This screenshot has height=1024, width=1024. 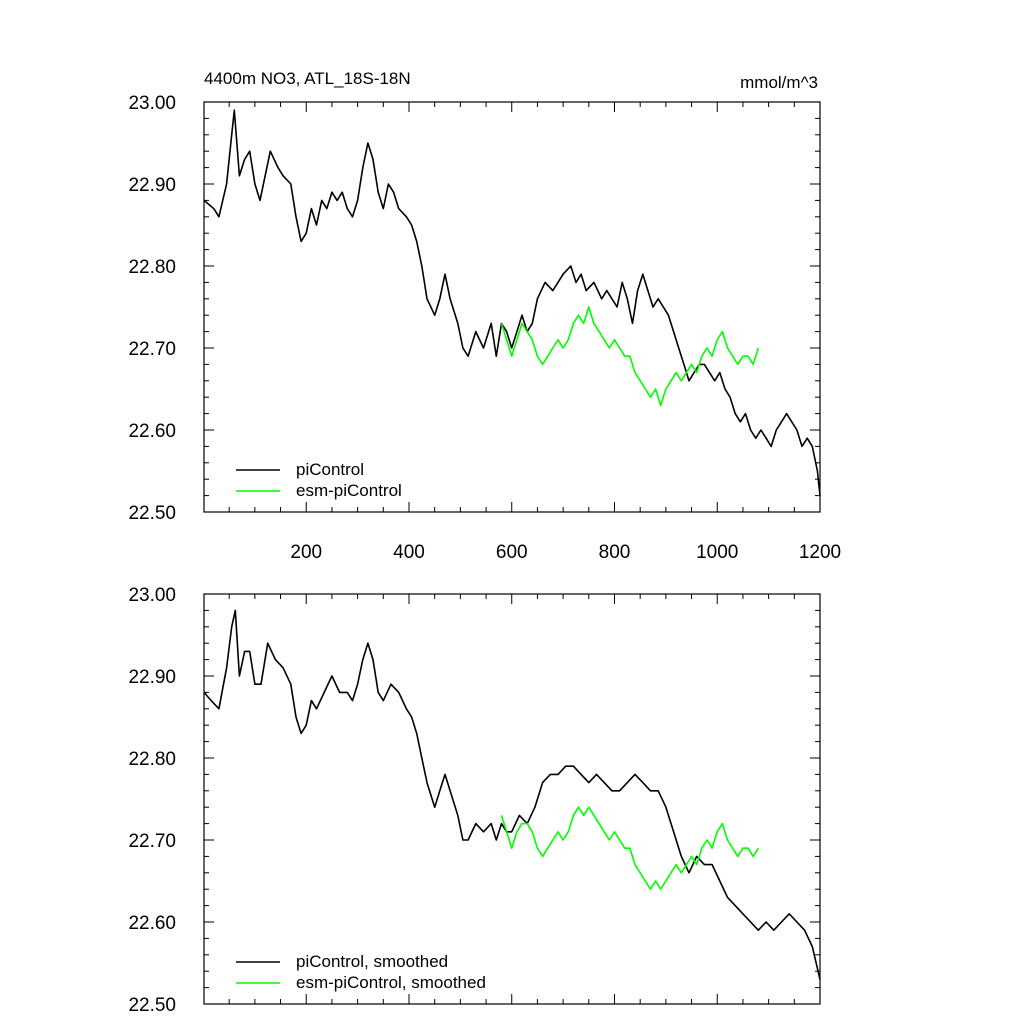 What do you see at coordinates (306, 552) in the screenshot?
I see `x-tick-label: 200` at bounding box center [306, 552].